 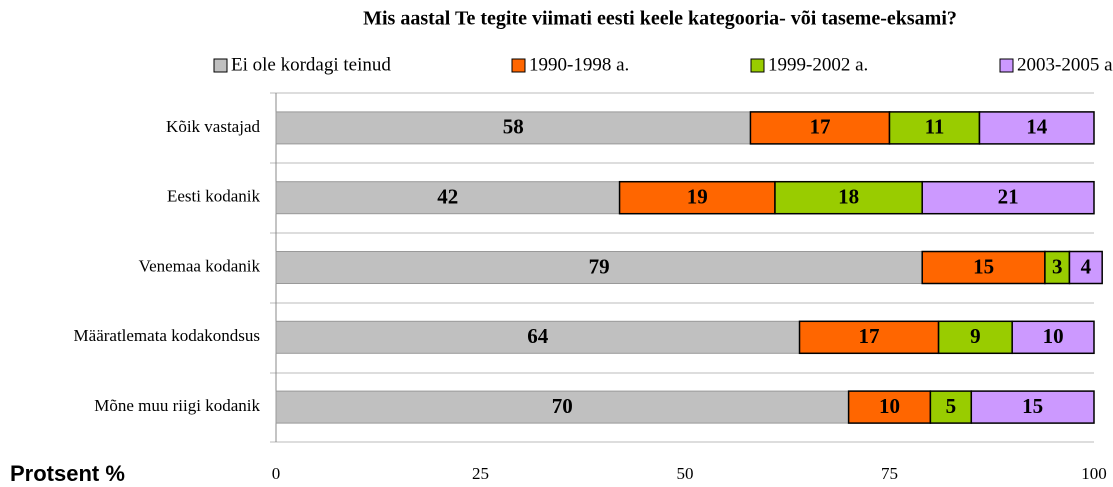 I want to click on data-label: 18, so click(x=848, y=197).